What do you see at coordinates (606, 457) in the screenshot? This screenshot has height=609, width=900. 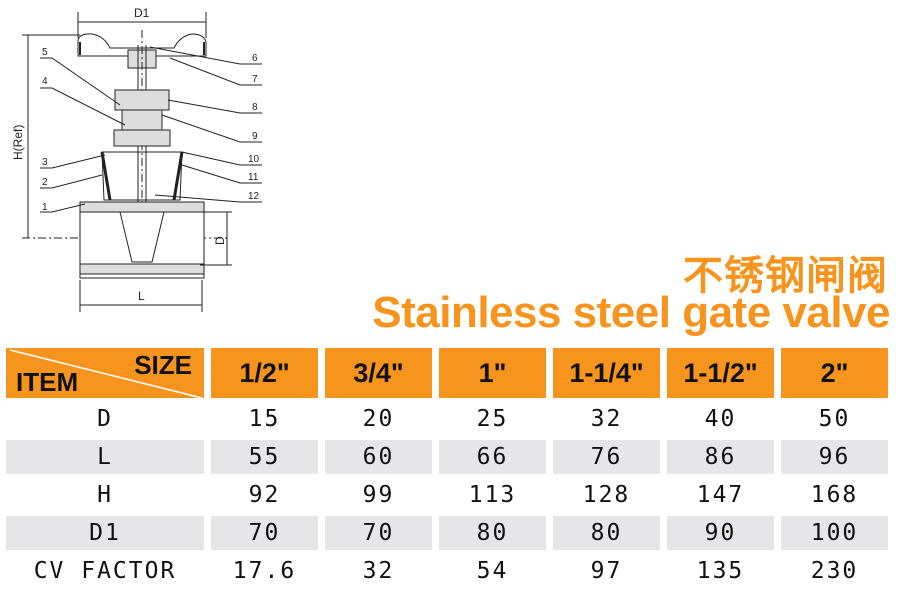 I see `value-cell: 76` at bounding box center [606, 457].